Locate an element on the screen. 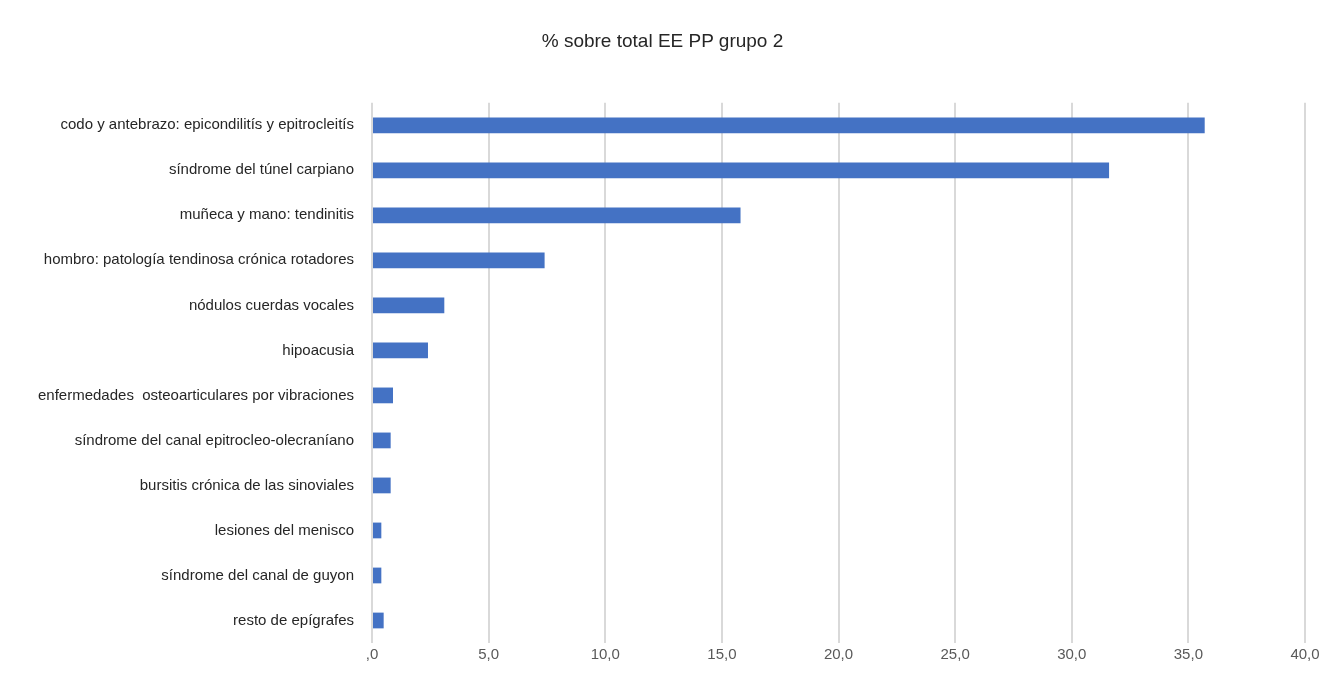 This screenshot has height=677, width=1325. x-tick-label: 40,0 is located at coordinates (1305, 654).